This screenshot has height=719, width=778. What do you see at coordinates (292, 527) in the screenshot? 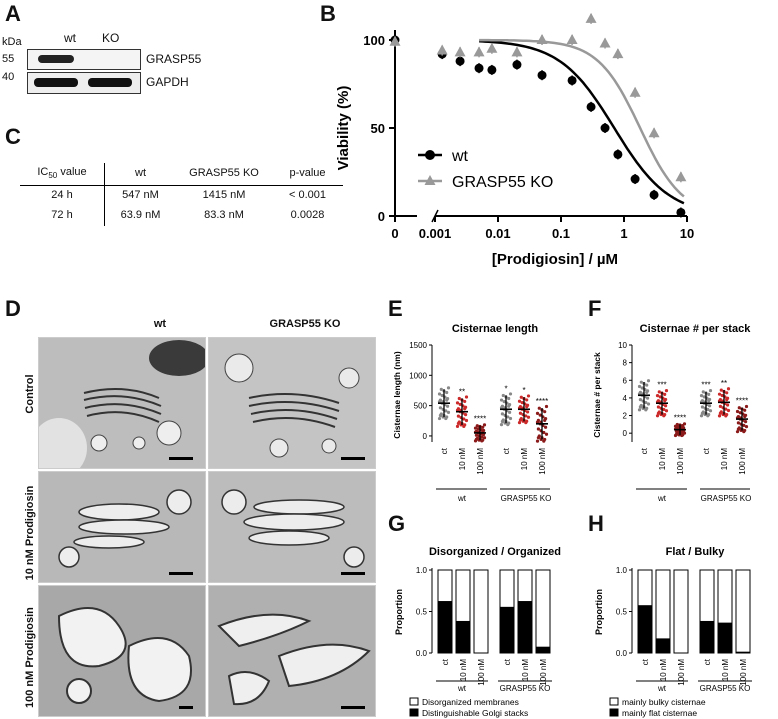
I see `em-image-ko-10nm` at bounding box center [292, 527].